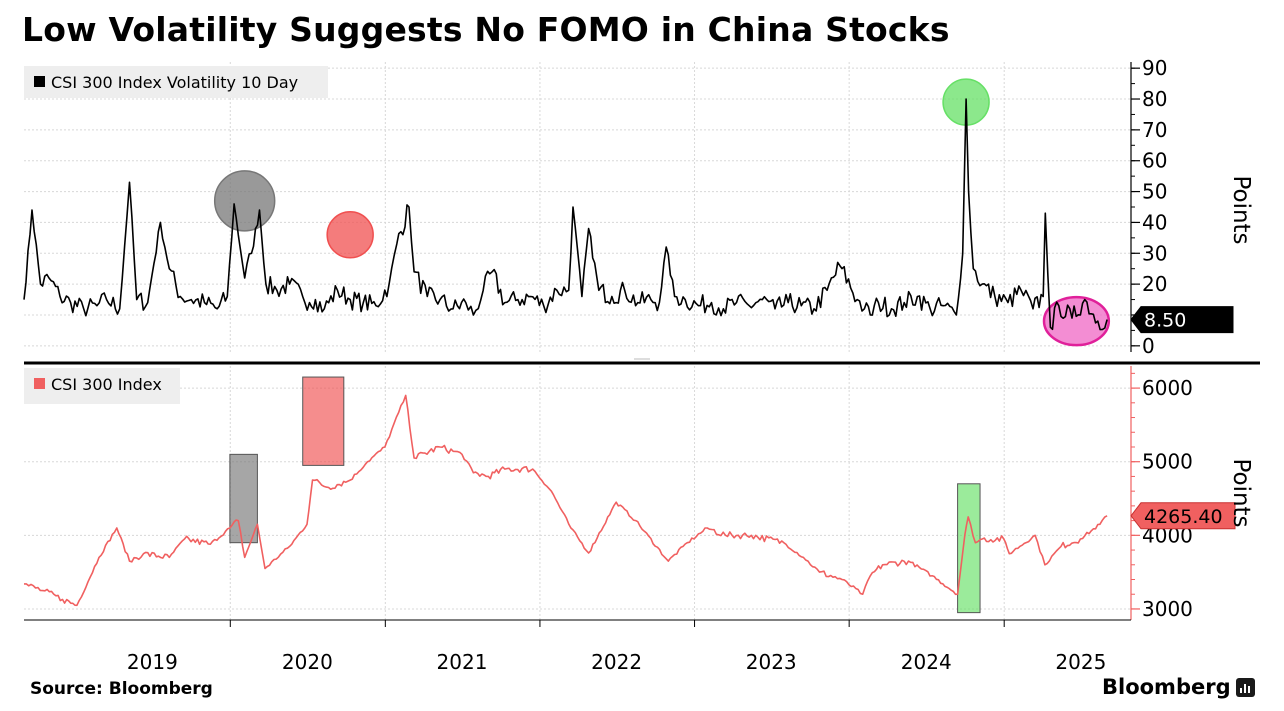 This screenshot has width=1284, height=711. I want to click on bloomberg-terminal-icon, so click(1245, 687).